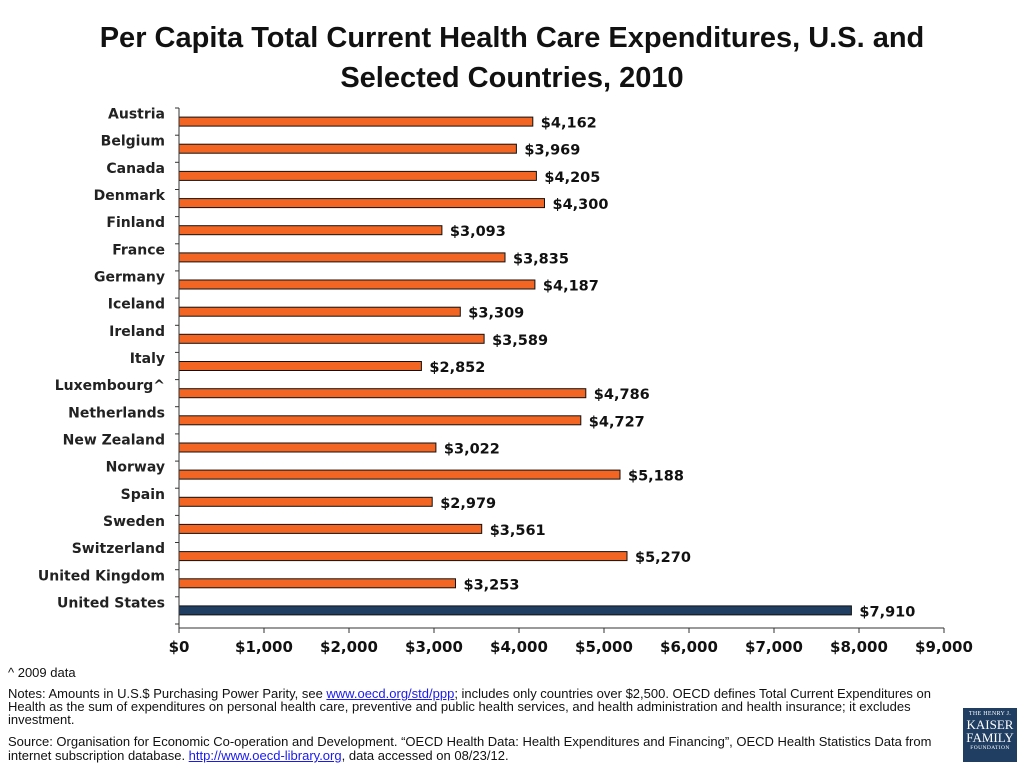 This screenshot has width=1024, height=768. What do you see at coordinates (361, 203) in the screenshot?
I see `bar-denmark` at bounding box center [361, 203].